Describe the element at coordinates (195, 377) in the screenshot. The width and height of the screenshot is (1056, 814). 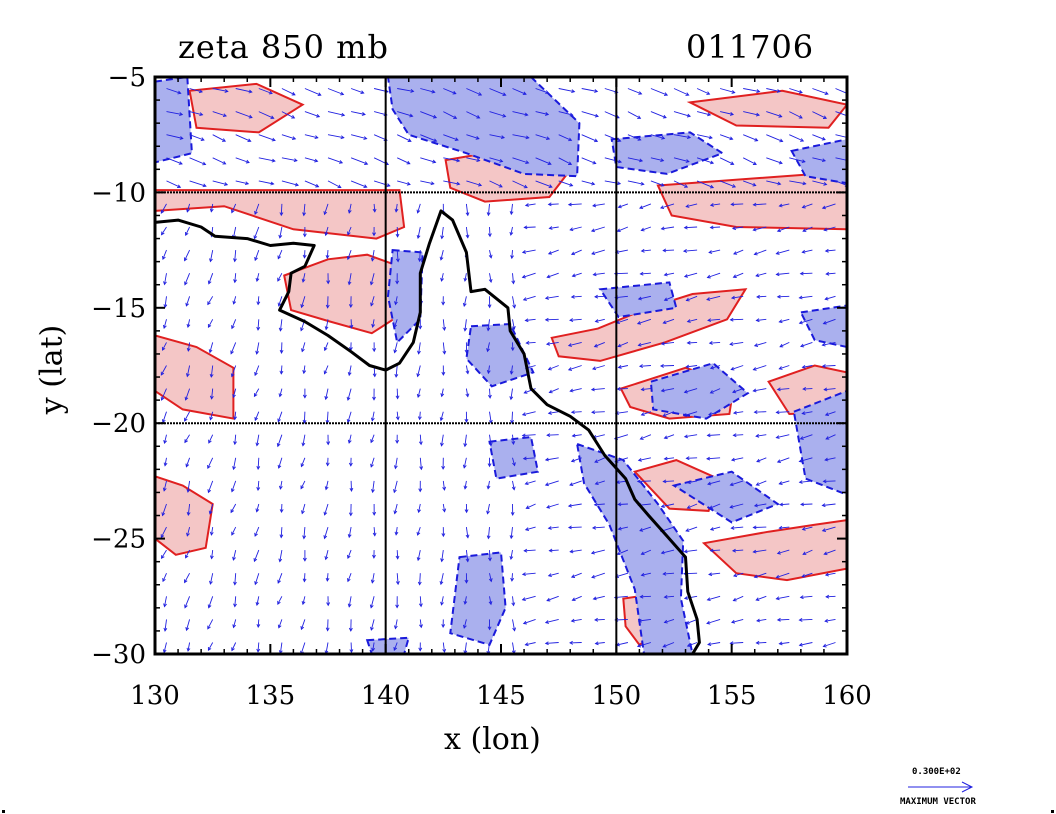
I see `positive-vorticity-region` at that location.